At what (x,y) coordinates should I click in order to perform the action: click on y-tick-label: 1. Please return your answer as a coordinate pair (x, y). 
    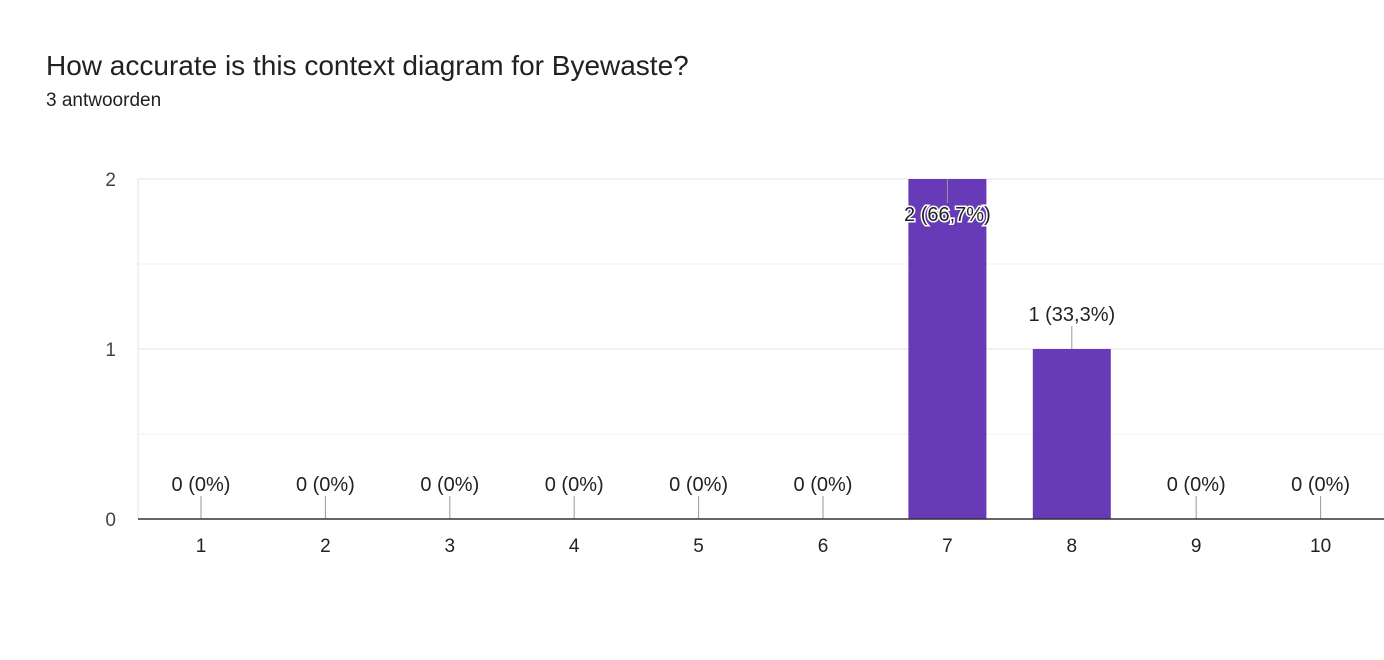
    Looking at the image, I should click on (110, 350).